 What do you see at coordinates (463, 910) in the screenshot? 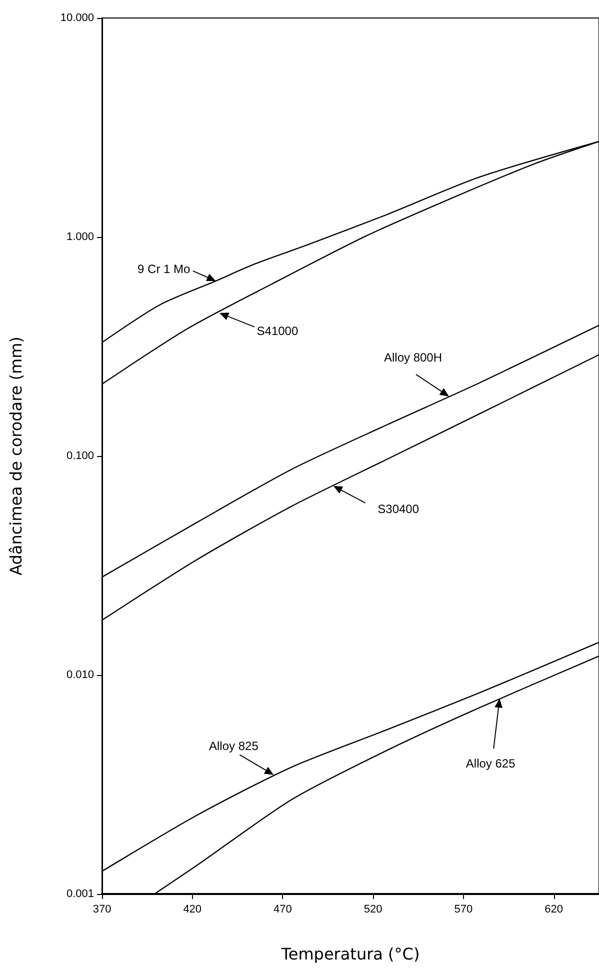
I see `x-tick-label: 570` at bounding box center [463, 910].